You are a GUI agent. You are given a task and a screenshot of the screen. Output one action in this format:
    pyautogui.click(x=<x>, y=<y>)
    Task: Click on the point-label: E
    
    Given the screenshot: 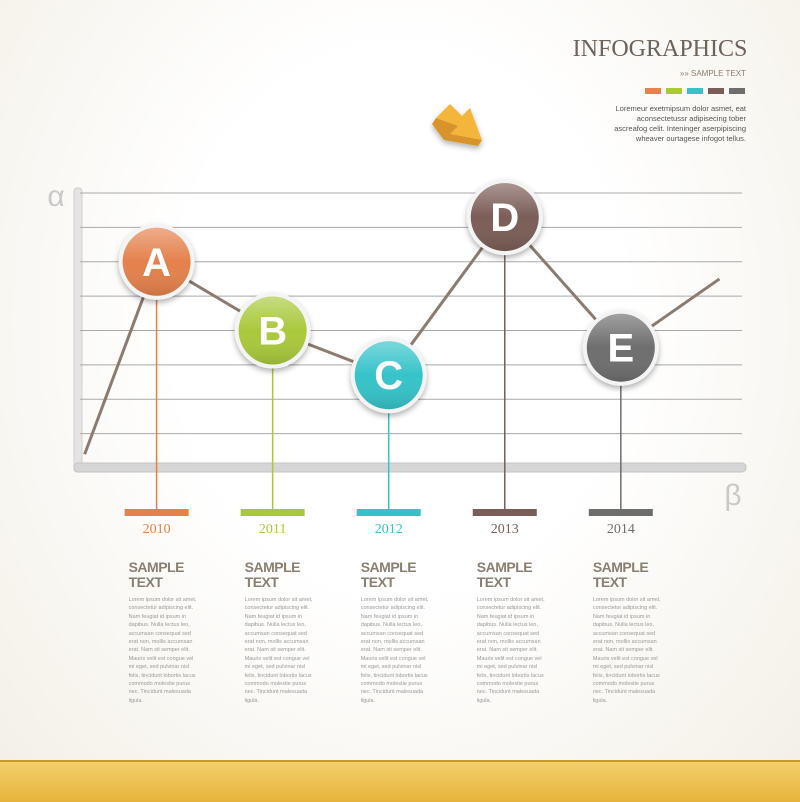 What is the action you would take?
    pyautogui.click(x=620, y=349)
    